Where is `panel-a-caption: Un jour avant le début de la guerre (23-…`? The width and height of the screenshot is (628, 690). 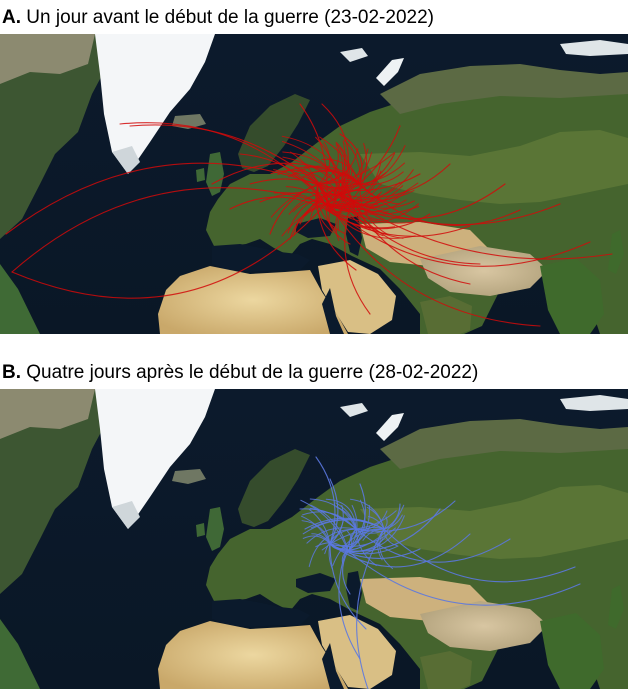 panel-a-caption: Un jour avant le début de la guerre (23-… is located at coordinates (230, 17).